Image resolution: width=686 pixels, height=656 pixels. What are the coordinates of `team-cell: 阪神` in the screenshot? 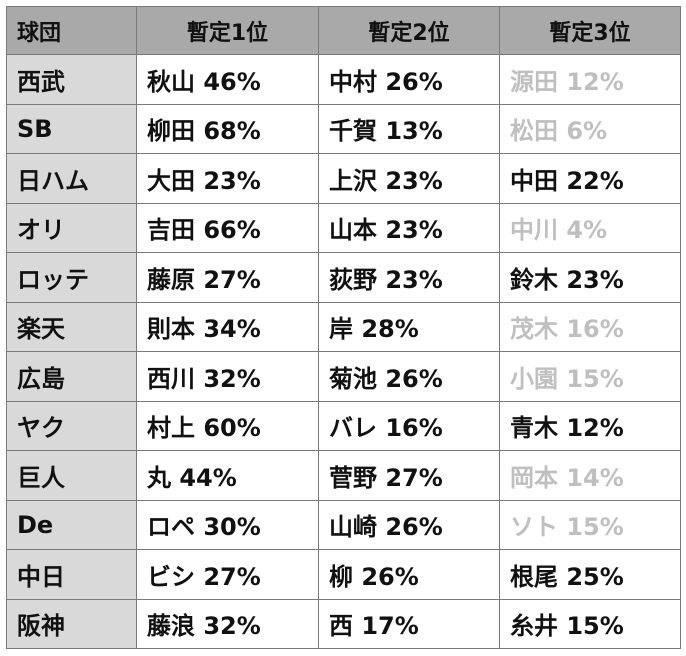 It's located at (71, 623).